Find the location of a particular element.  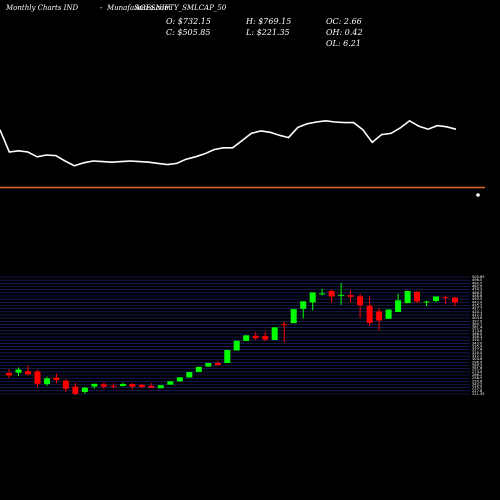

y-tick-label: 482.0 is located at coordinates (477, 287).